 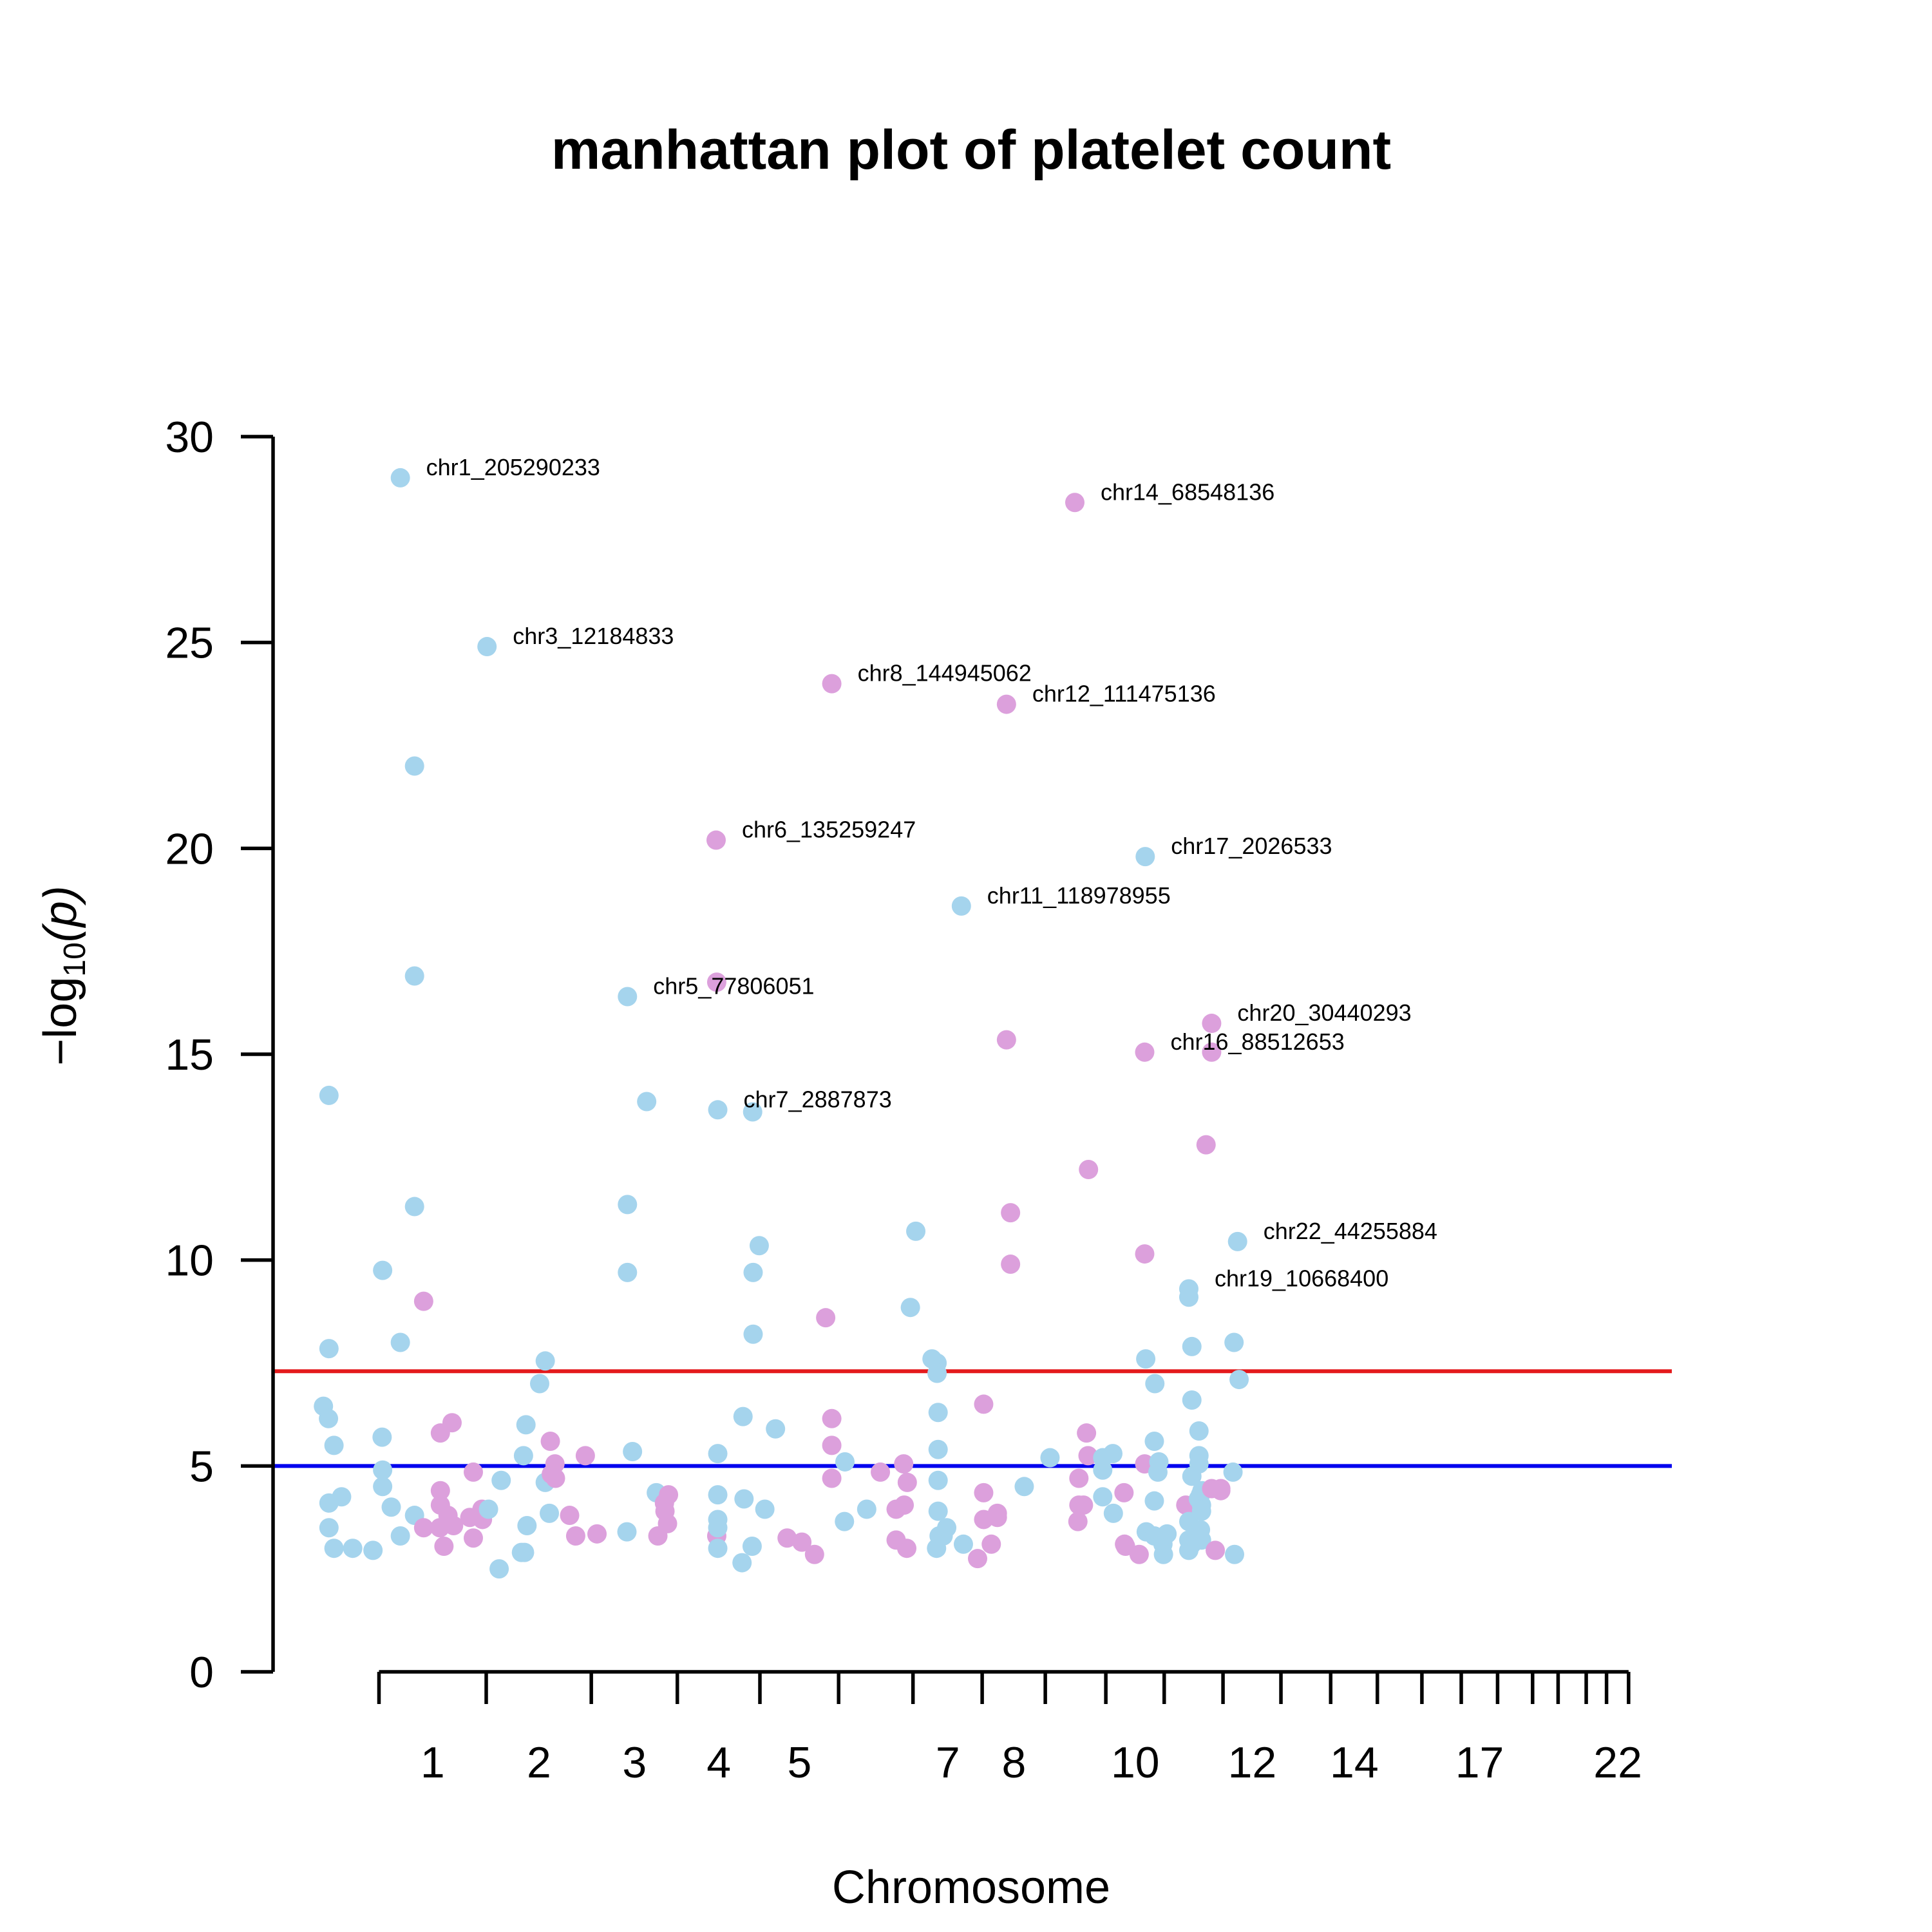 I want to click on point-annotation: chr16_88512653, so click(x=1257, y=1041).